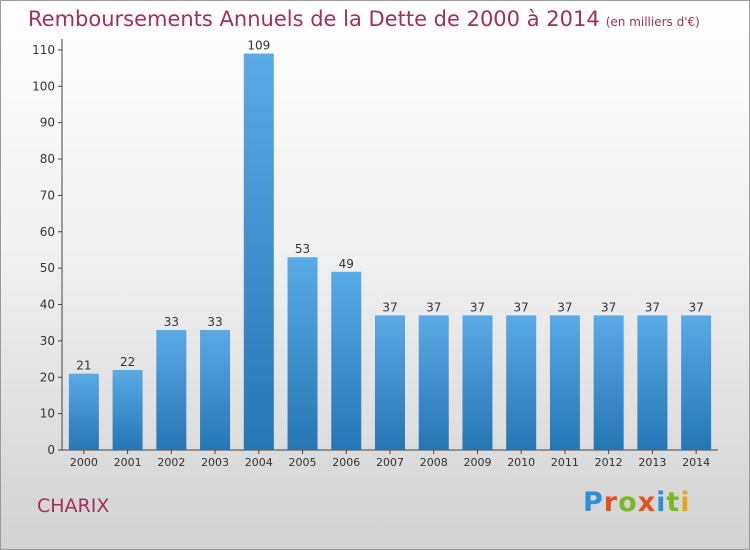  What do you see at coordinates (434, 462) in the screenshot?
I see `x-tick-label: 2008` at bounding box center [434, 462].